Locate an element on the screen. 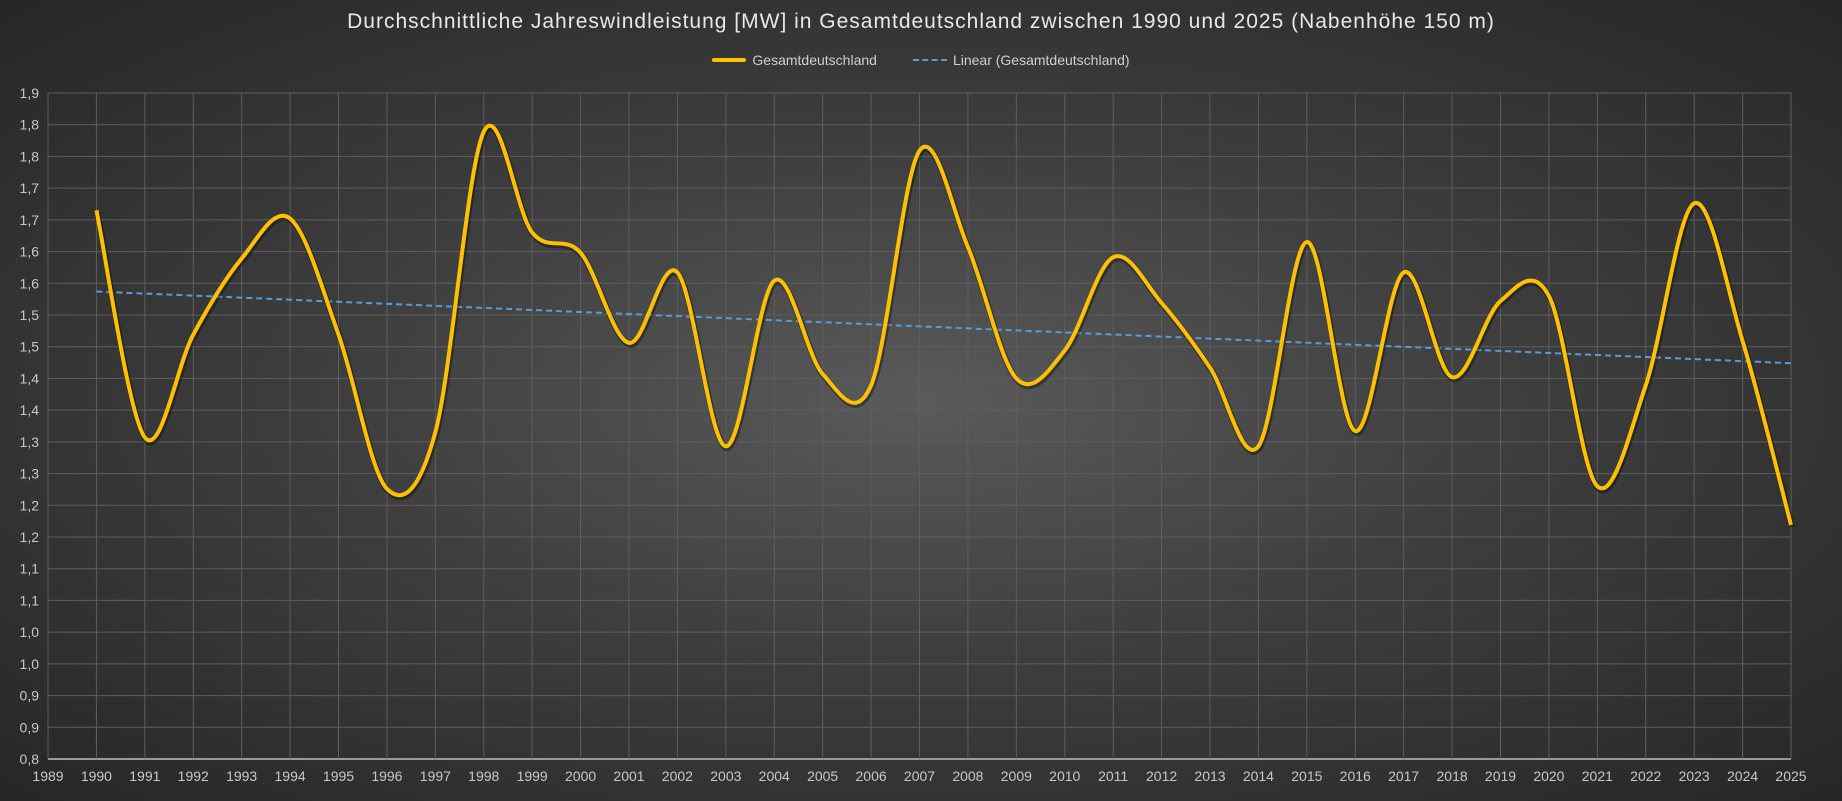 Image resolution: width=1842 pixels, height=801 pixels. legend-item-gesamtdeutschland: Gesamtdeutschland is located at coordinates (794, 60).